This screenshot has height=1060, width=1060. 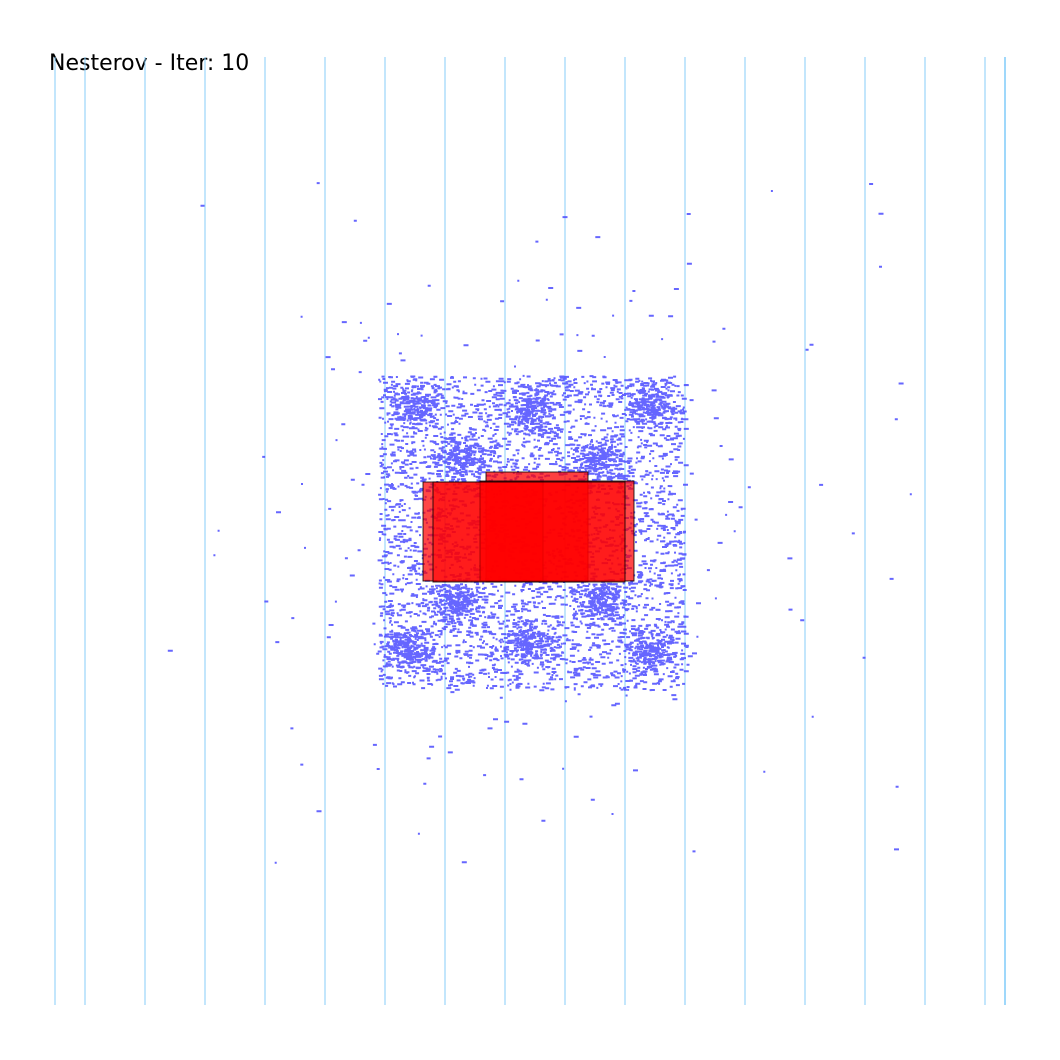 What do you see at coordinates (149, 63) in the screenshot?
I see `iteration-title: Nesterov - Iter: 10` at bounding box center [149, 63].